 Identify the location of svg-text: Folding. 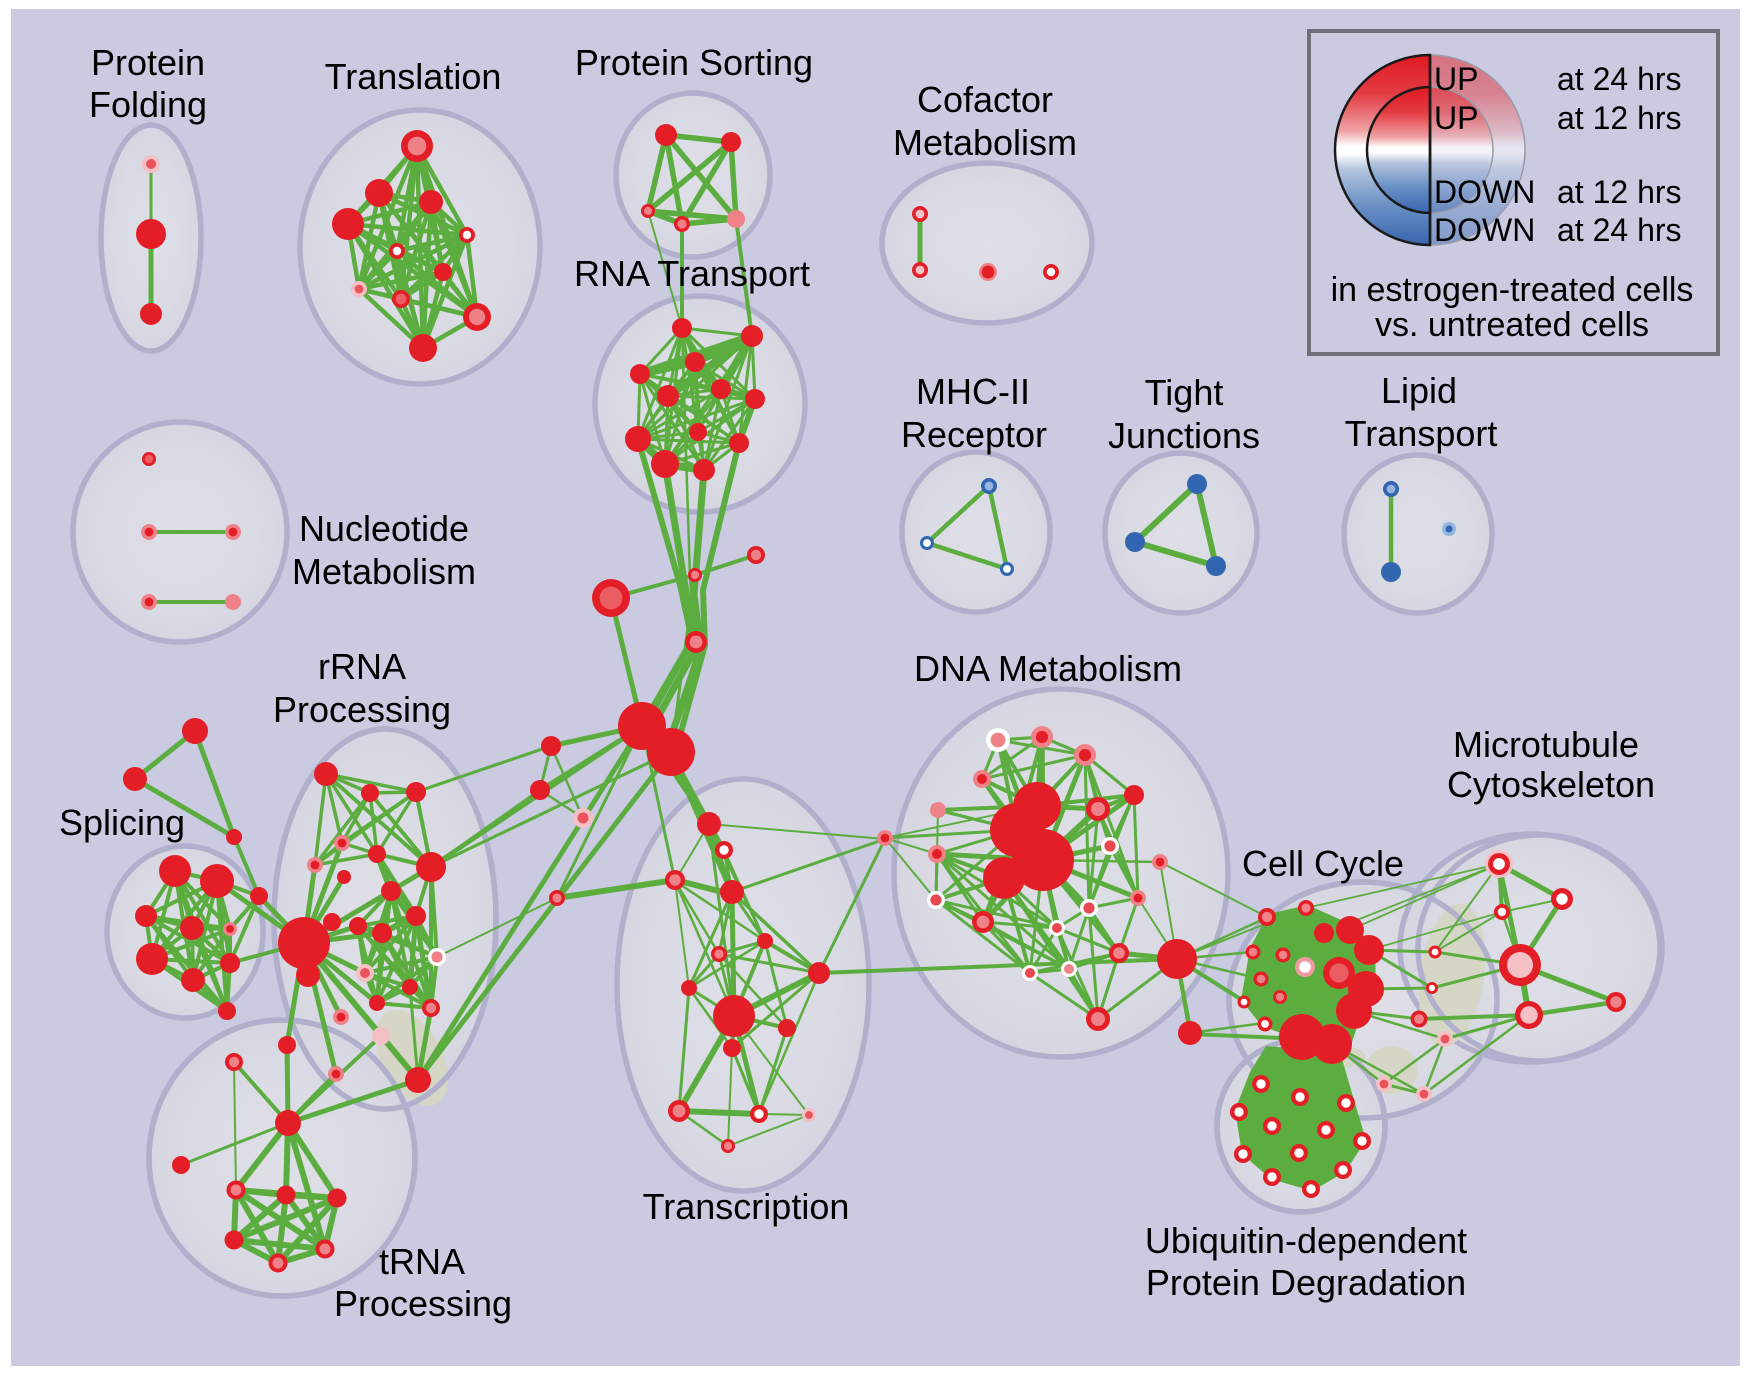
(148, 104).